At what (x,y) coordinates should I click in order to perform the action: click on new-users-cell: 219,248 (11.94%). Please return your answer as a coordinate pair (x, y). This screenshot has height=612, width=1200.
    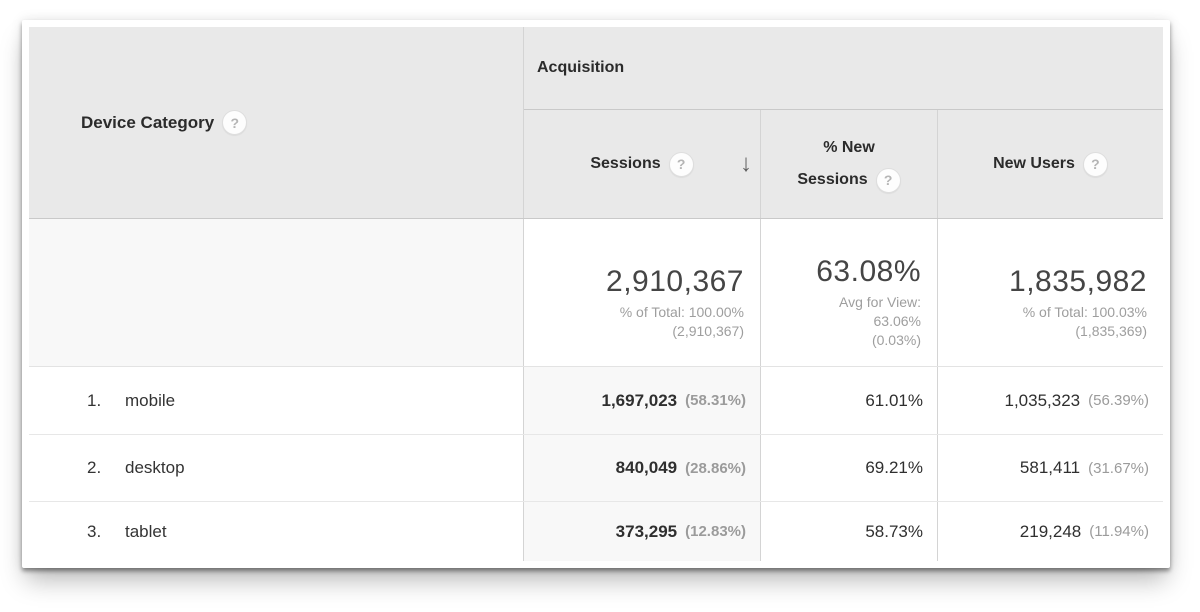
    Looking at the image, I should click on (1050, 531).